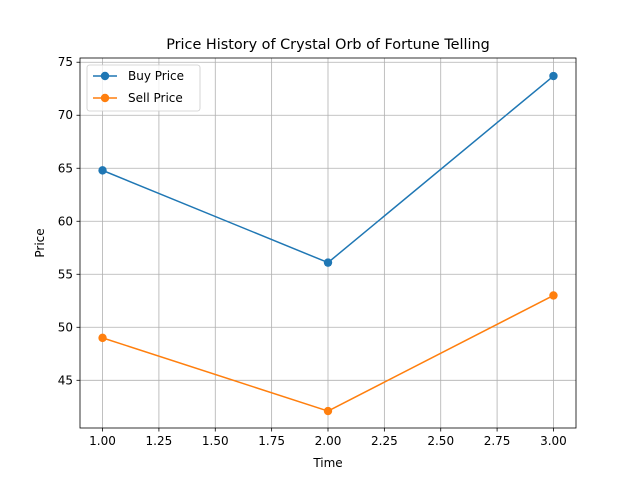  I want to click on x-tick-label: 1.00, so click(102, 441).